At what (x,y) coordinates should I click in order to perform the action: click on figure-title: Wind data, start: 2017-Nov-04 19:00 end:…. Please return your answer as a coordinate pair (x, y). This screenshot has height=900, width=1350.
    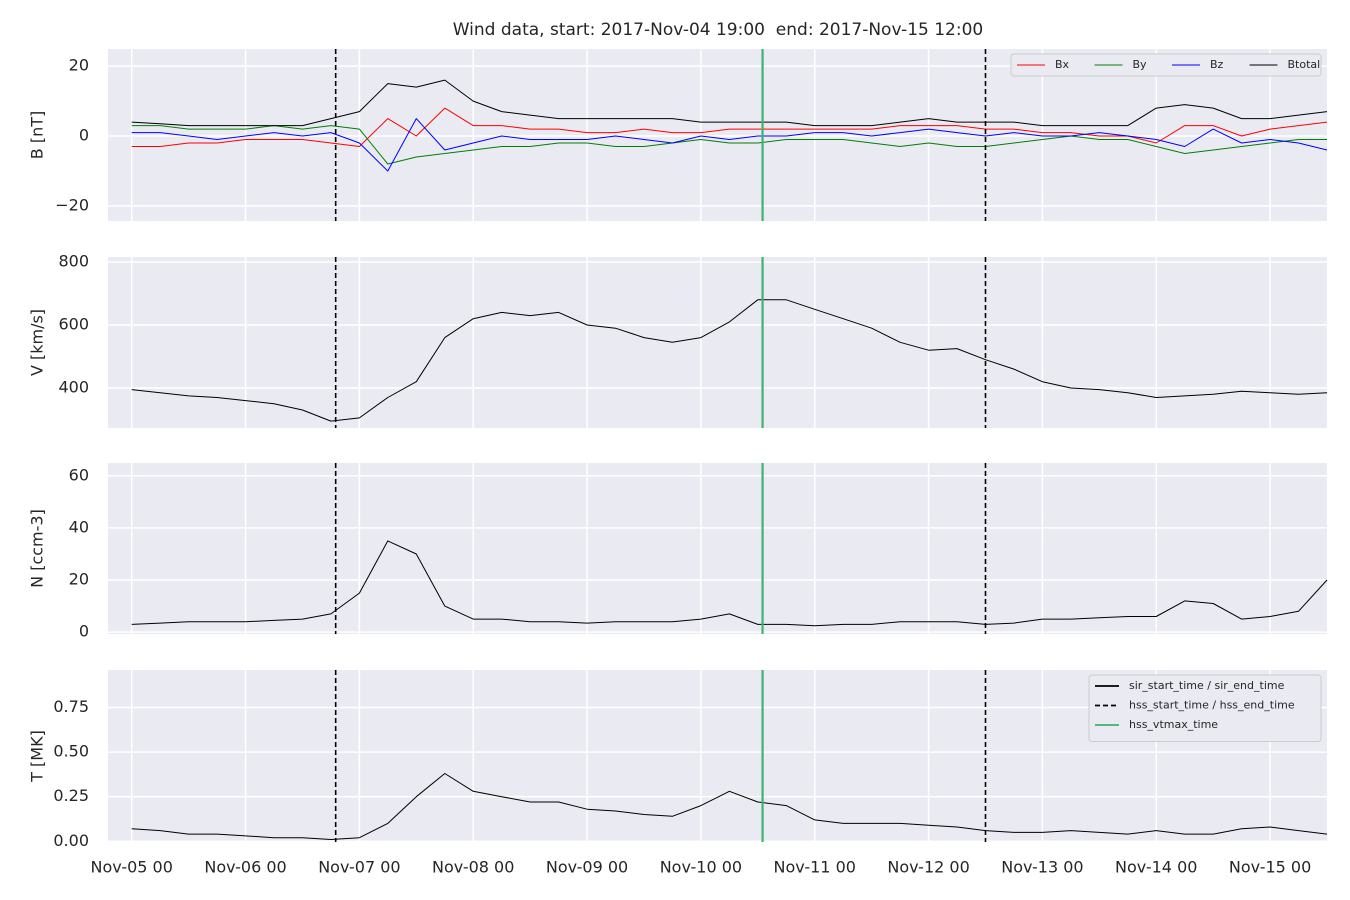
    Looking at the image, I should click on (718, 30).